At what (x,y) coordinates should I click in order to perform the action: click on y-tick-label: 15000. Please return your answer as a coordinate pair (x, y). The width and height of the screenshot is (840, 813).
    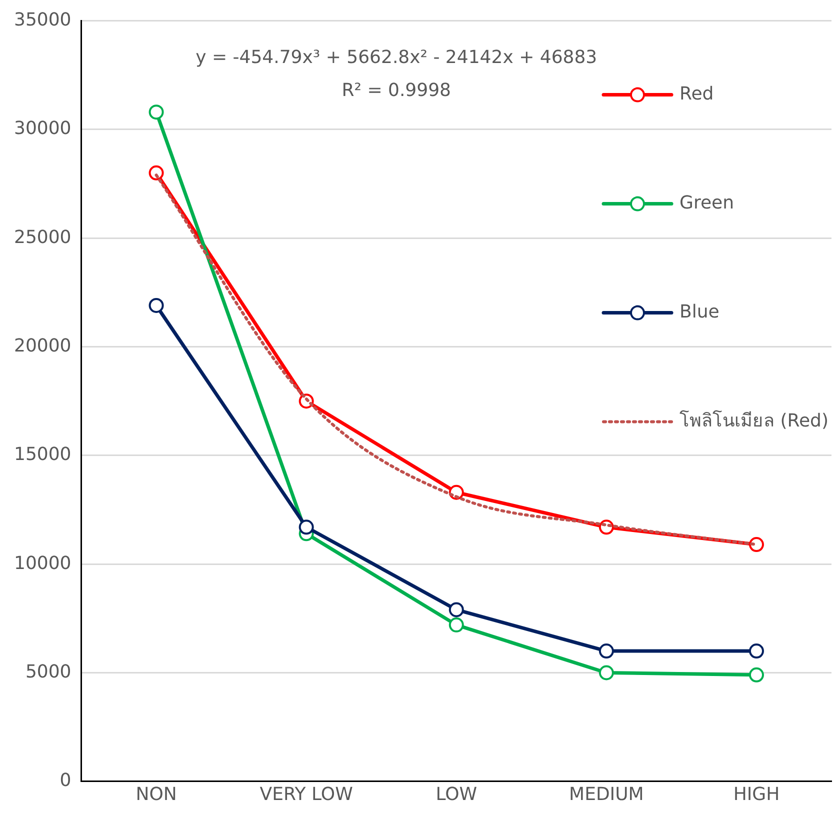
    Looking at the image, I should click on (43, 455).